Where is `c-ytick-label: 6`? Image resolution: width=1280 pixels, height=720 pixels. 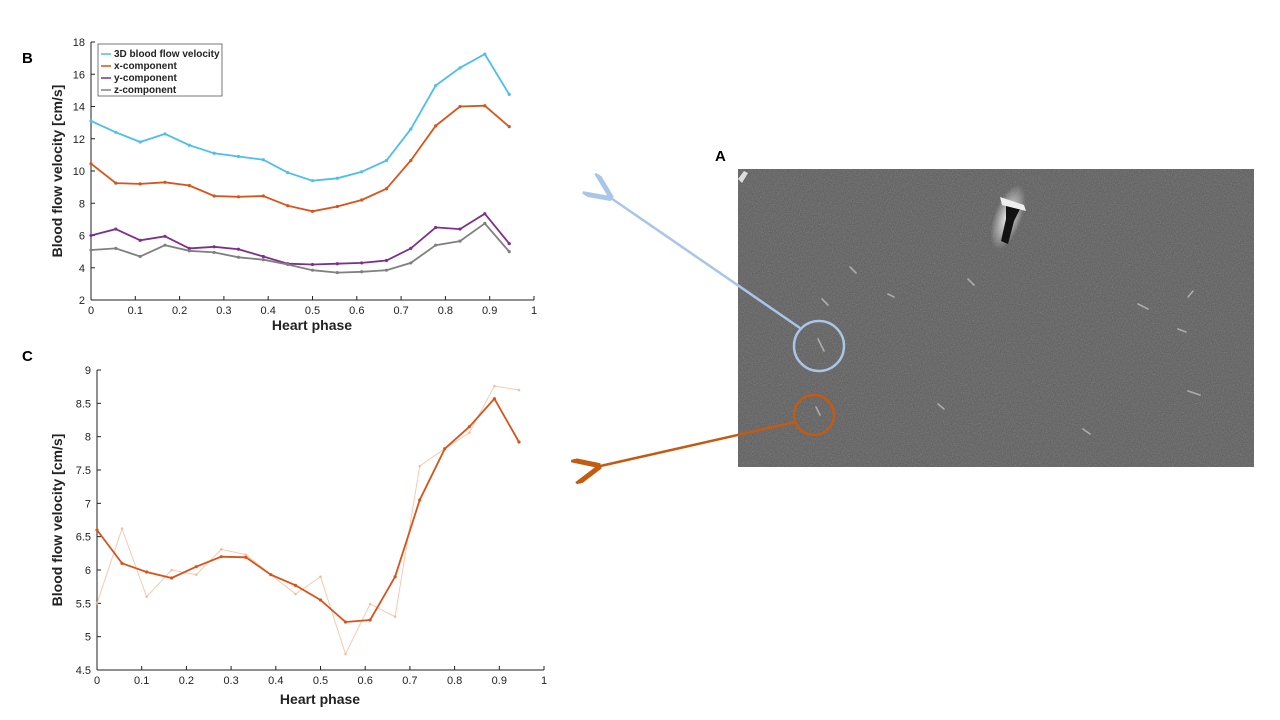
c-ytick-label: 6 is located at coordinates (88, 571).